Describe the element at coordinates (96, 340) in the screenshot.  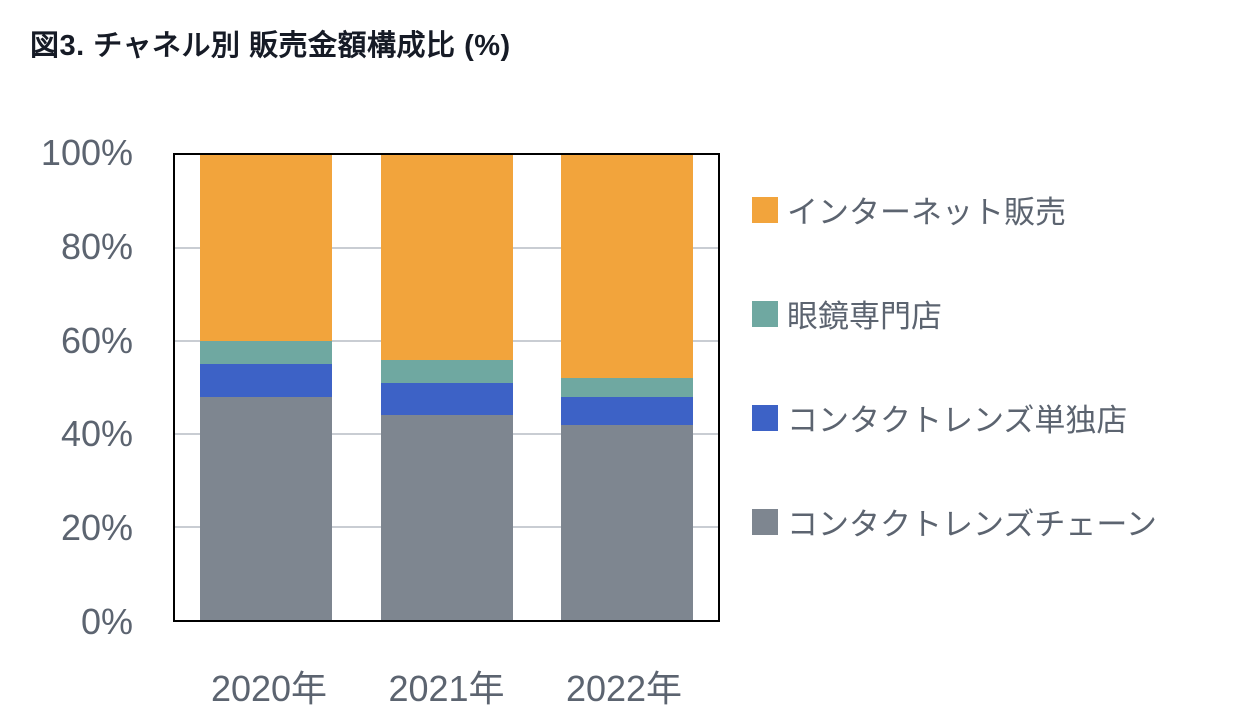
I see `y-tick-label: 60%` at that location.